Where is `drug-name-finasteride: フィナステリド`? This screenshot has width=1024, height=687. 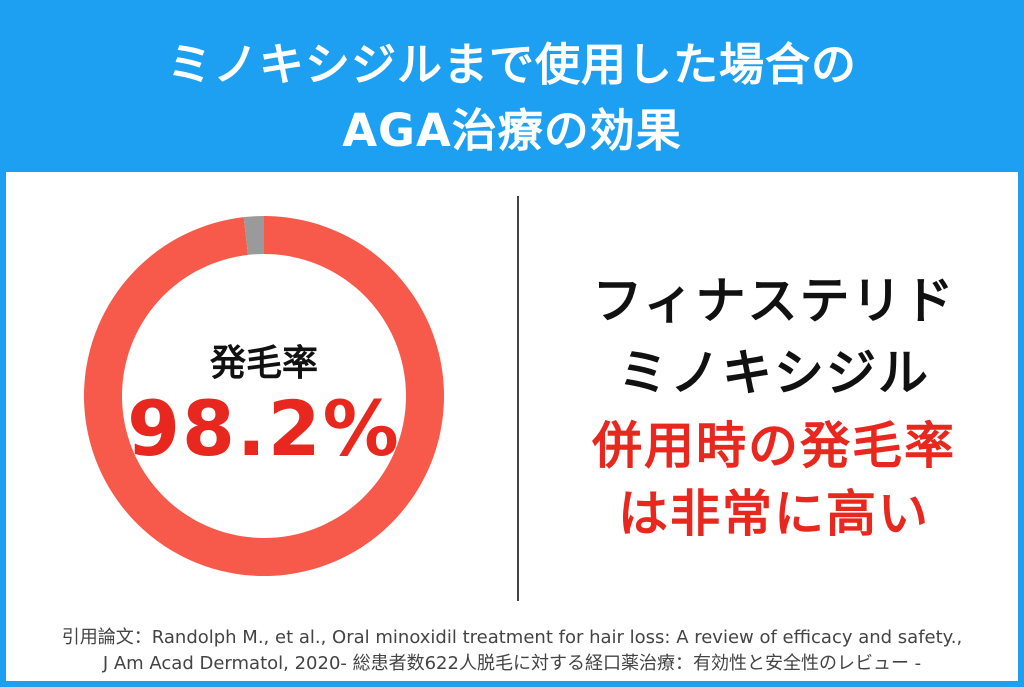 drug-name-finasteride: フィナステリド is located at coordinates (774, 301).